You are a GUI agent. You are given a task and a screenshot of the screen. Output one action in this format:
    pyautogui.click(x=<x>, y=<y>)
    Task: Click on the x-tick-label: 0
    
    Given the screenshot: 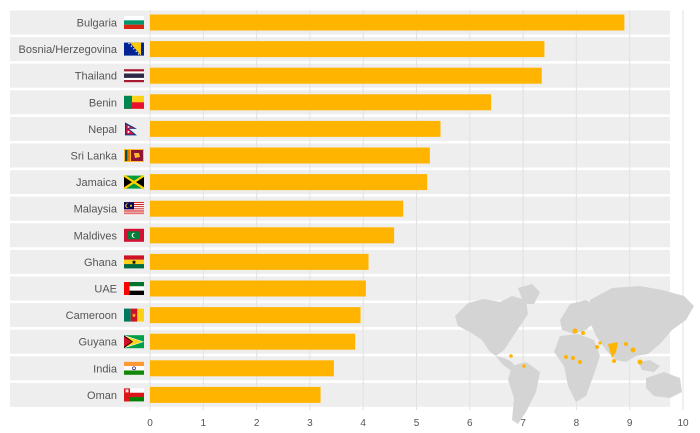 What is the action you would take?
    pyautogui.click(x=150, y=423)
    